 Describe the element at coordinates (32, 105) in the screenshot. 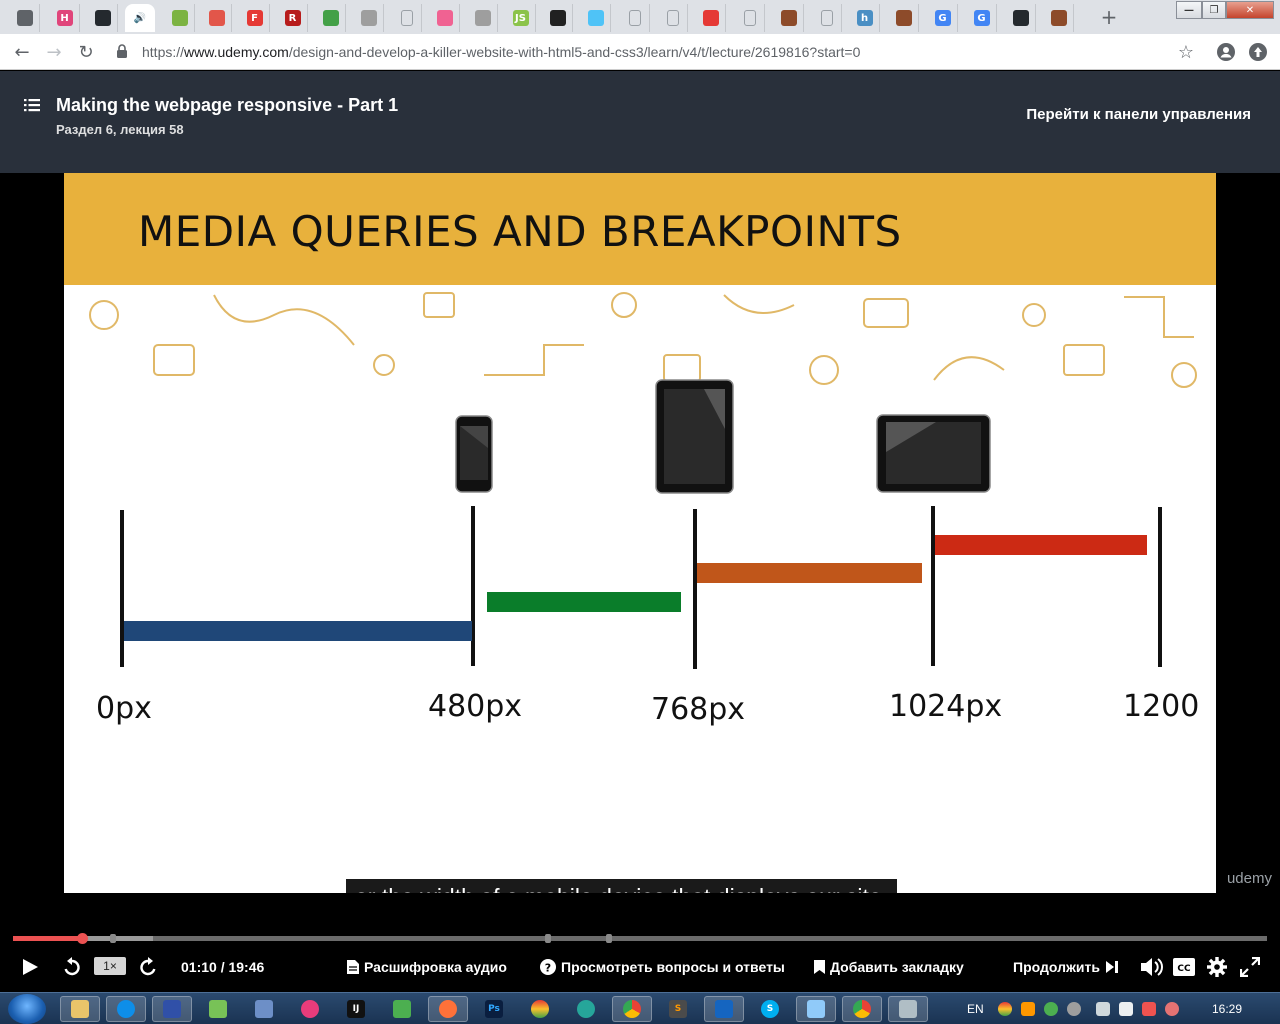

I see `curriculum-menu-icon` at that location.